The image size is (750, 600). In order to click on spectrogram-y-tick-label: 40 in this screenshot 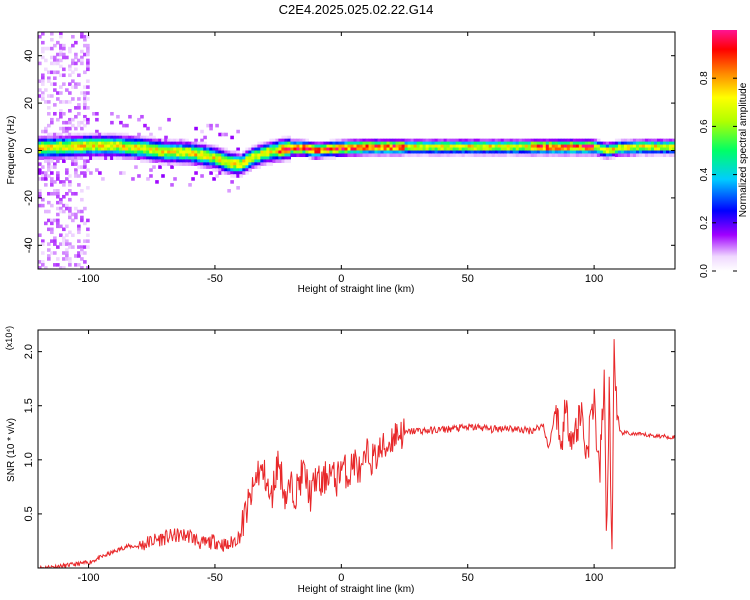, I will do `click(29, 56)`.